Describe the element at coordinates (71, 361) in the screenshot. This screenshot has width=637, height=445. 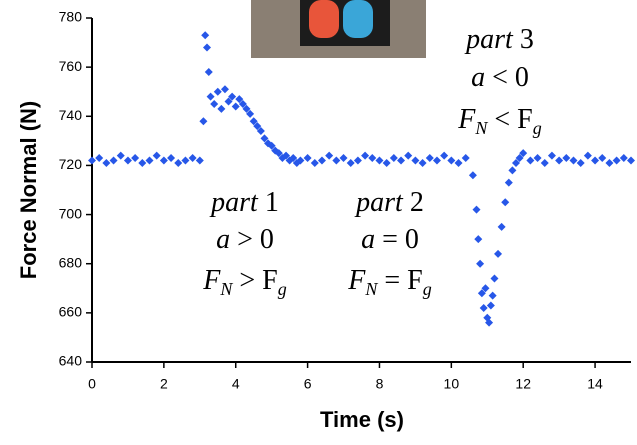
I see `y-tick-label: 640` at that location.